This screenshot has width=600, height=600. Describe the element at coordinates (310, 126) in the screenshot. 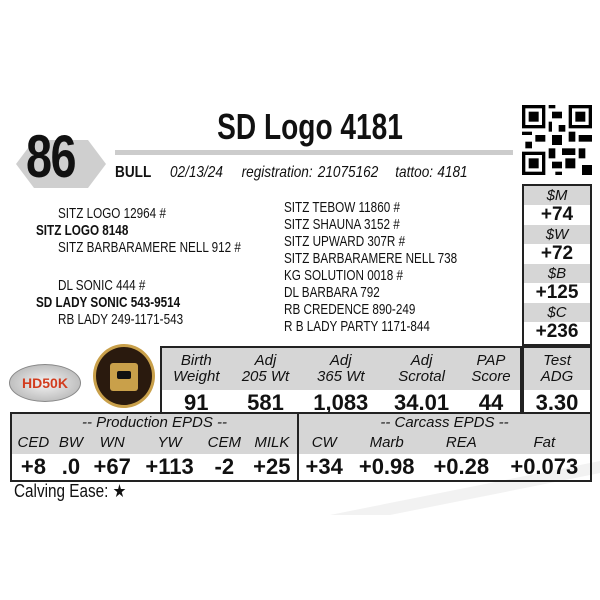

I see `animal-name: SD Logo 4181` at that location.